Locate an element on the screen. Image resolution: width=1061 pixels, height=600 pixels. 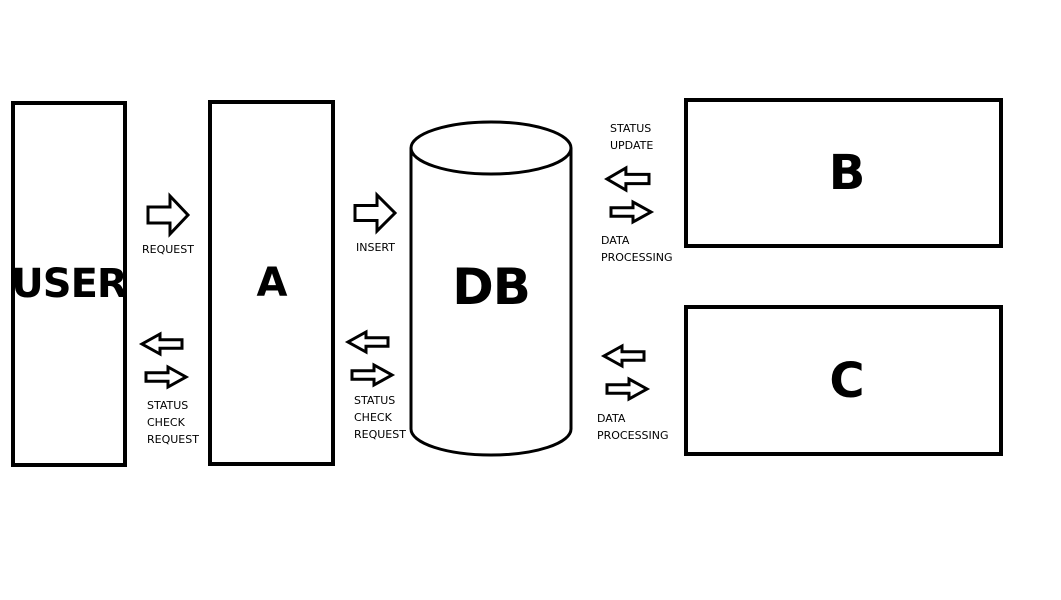
db-label: DB is located at coordinates (491, 287).